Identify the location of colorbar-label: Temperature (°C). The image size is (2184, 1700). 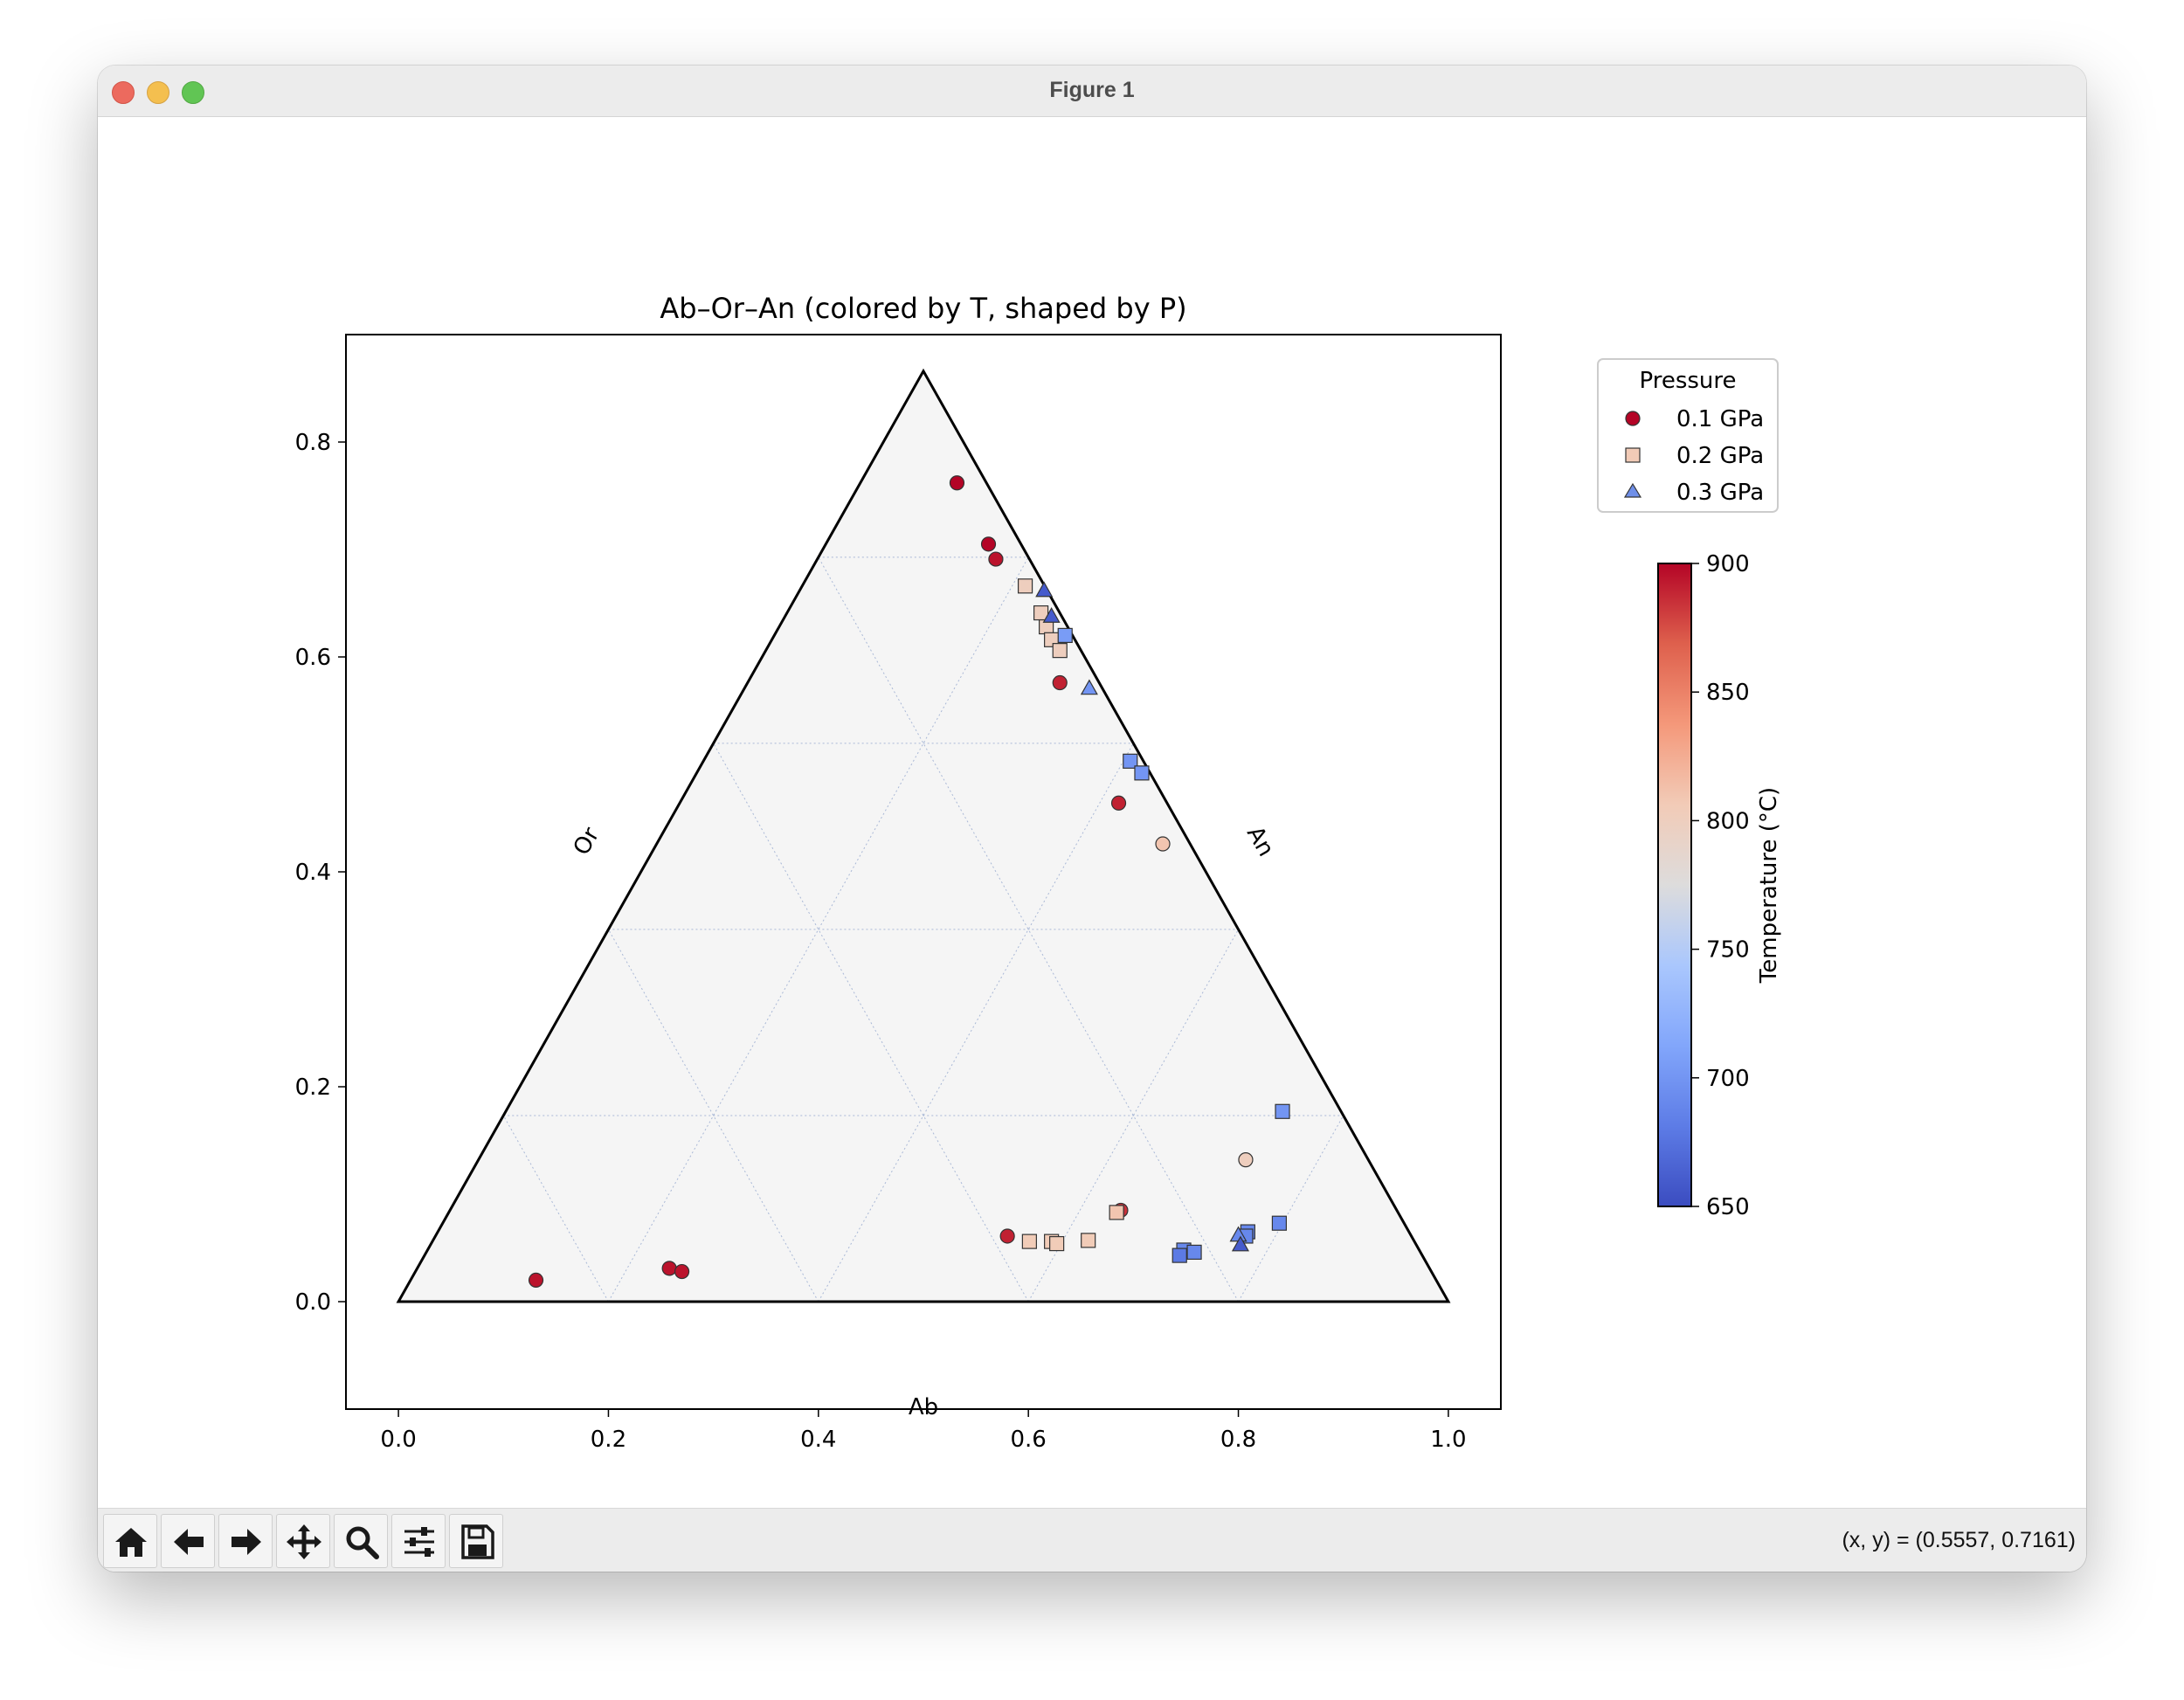
(1769, 886).